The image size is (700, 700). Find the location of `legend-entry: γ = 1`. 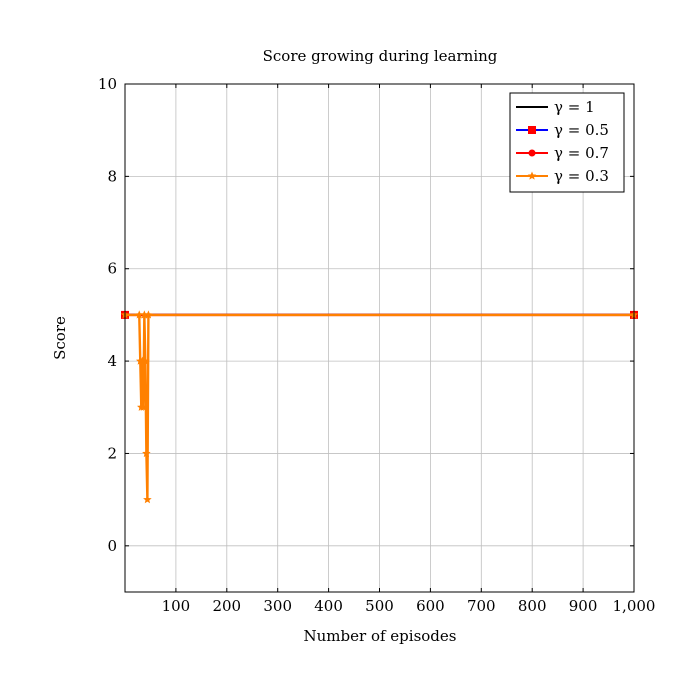

legend-entry: γ = 1 is located at coordinates (555, 107).